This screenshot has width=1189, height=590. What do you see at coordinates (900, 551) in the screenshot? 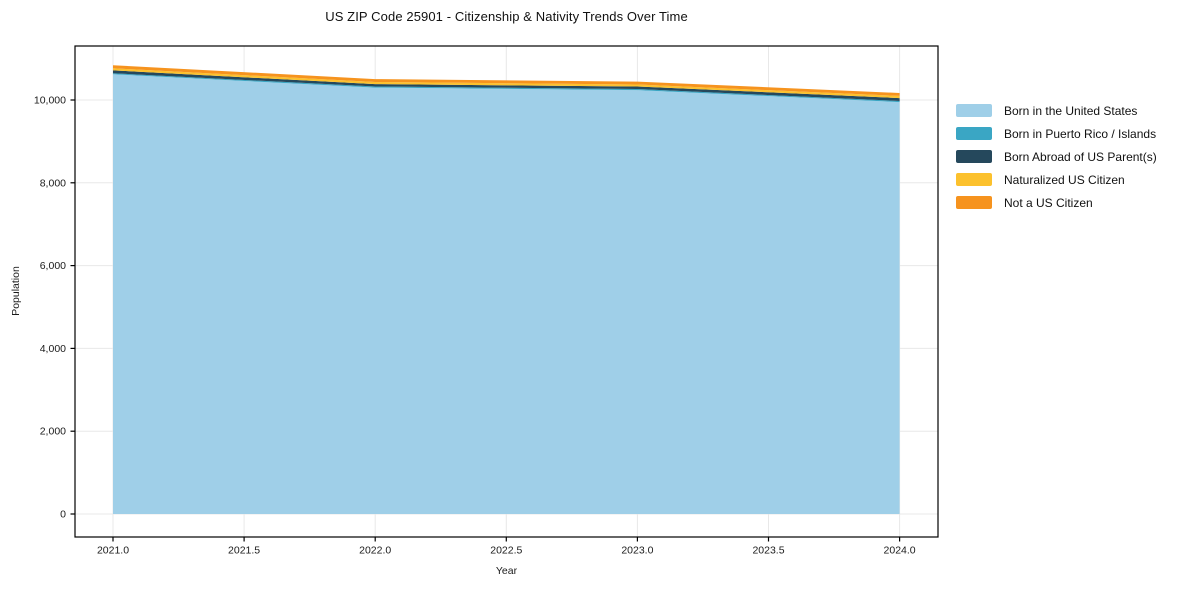
I see `x-tick-label: 2024.0` at bounding box center [900, 551].